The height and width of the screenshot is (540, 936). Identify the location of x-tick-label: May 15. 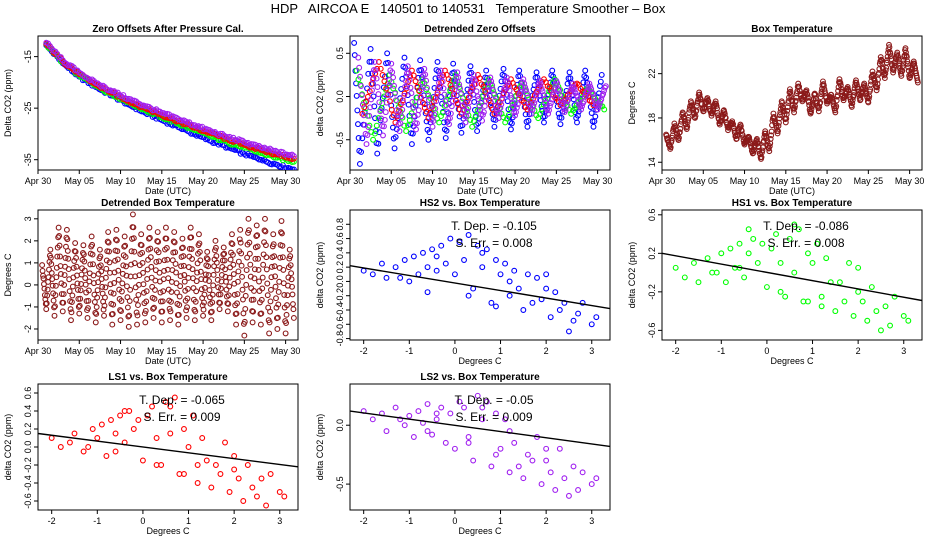
(162, 181).